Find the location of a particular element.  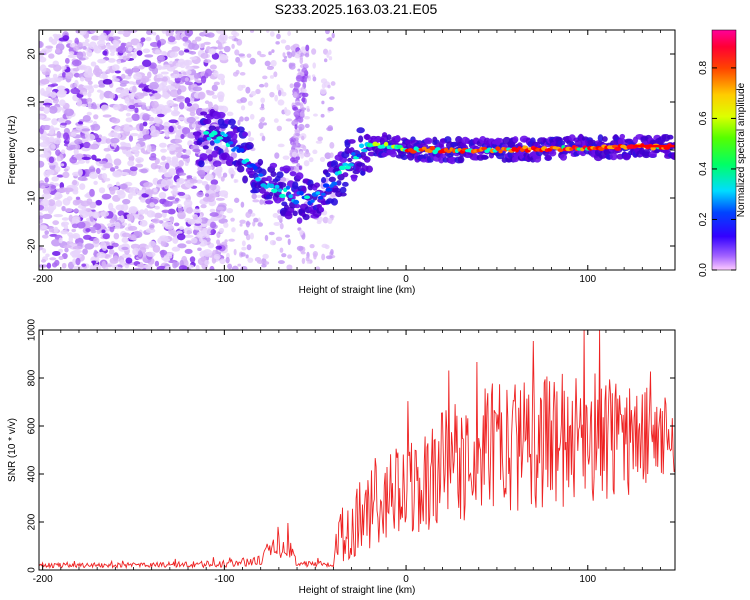

y-tick-label: 20 is located at coordinates (32, 54).